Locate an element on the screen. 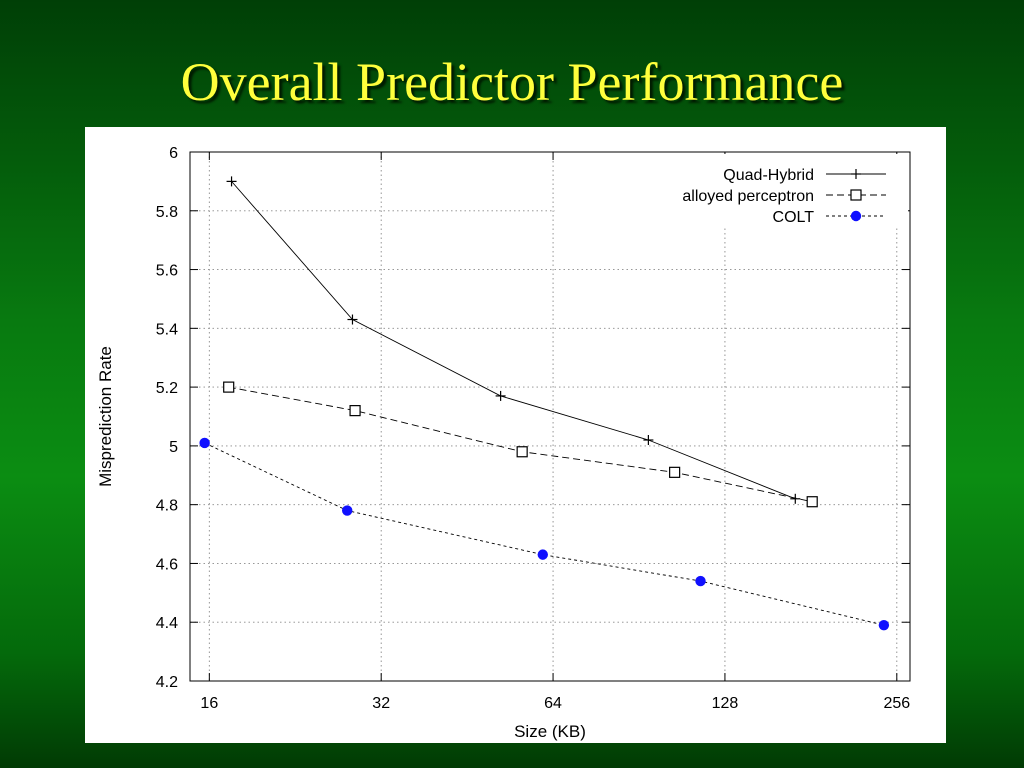  legend-label: COLT is located at coordinates (794, 217).